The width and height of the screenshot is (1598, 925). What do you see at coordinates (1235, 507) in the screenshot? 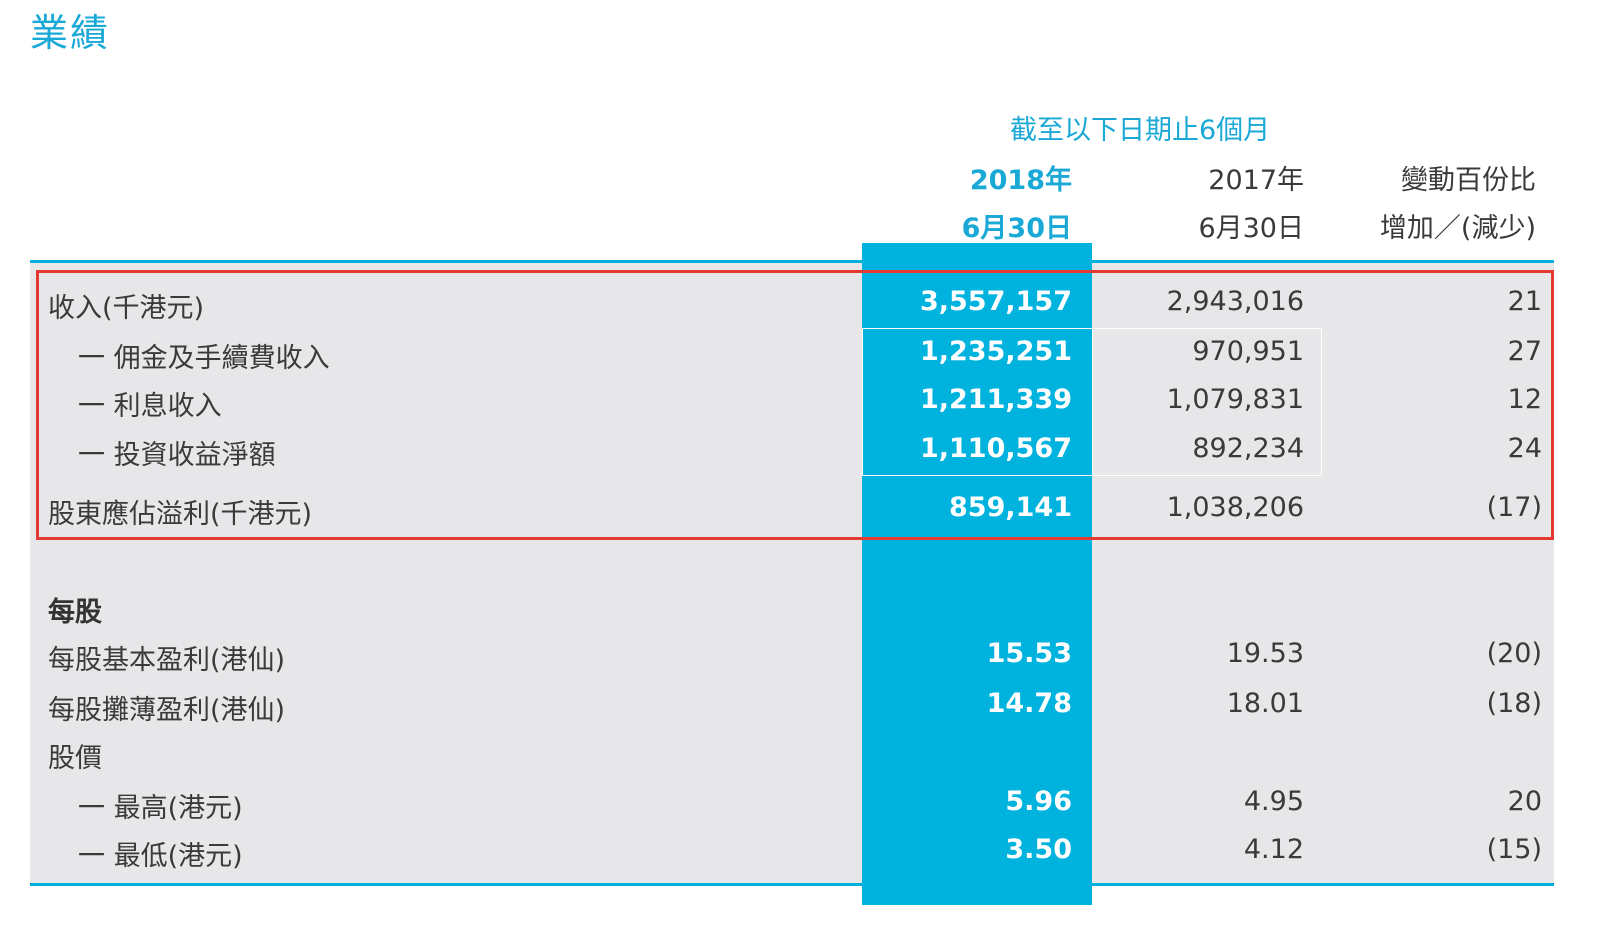
I see `value-2017: 1,038,206` at bounding box center [1235, 507].